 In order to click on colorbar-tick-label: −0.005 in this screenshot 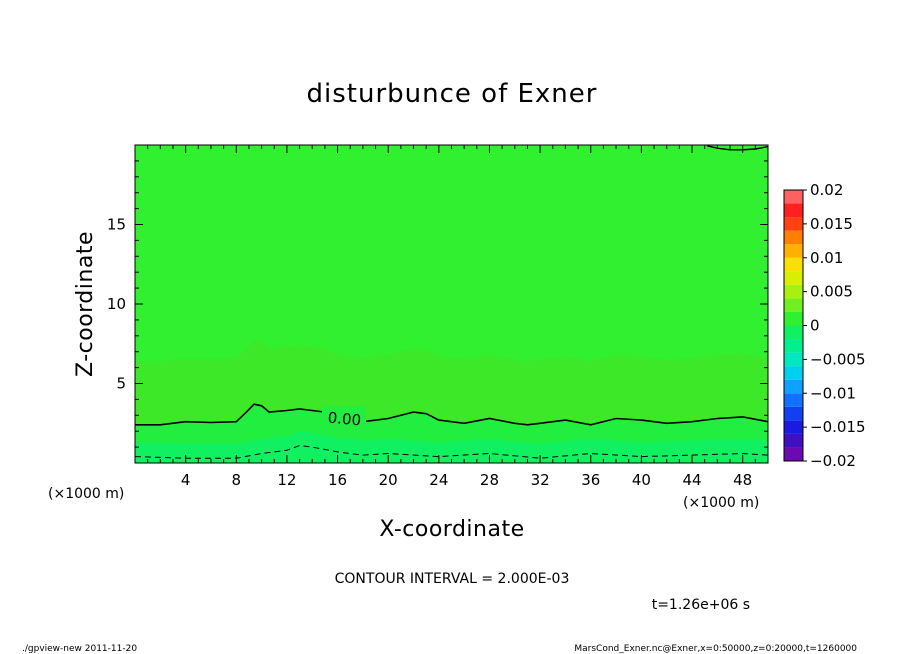, I will do `click(838, 359)`.